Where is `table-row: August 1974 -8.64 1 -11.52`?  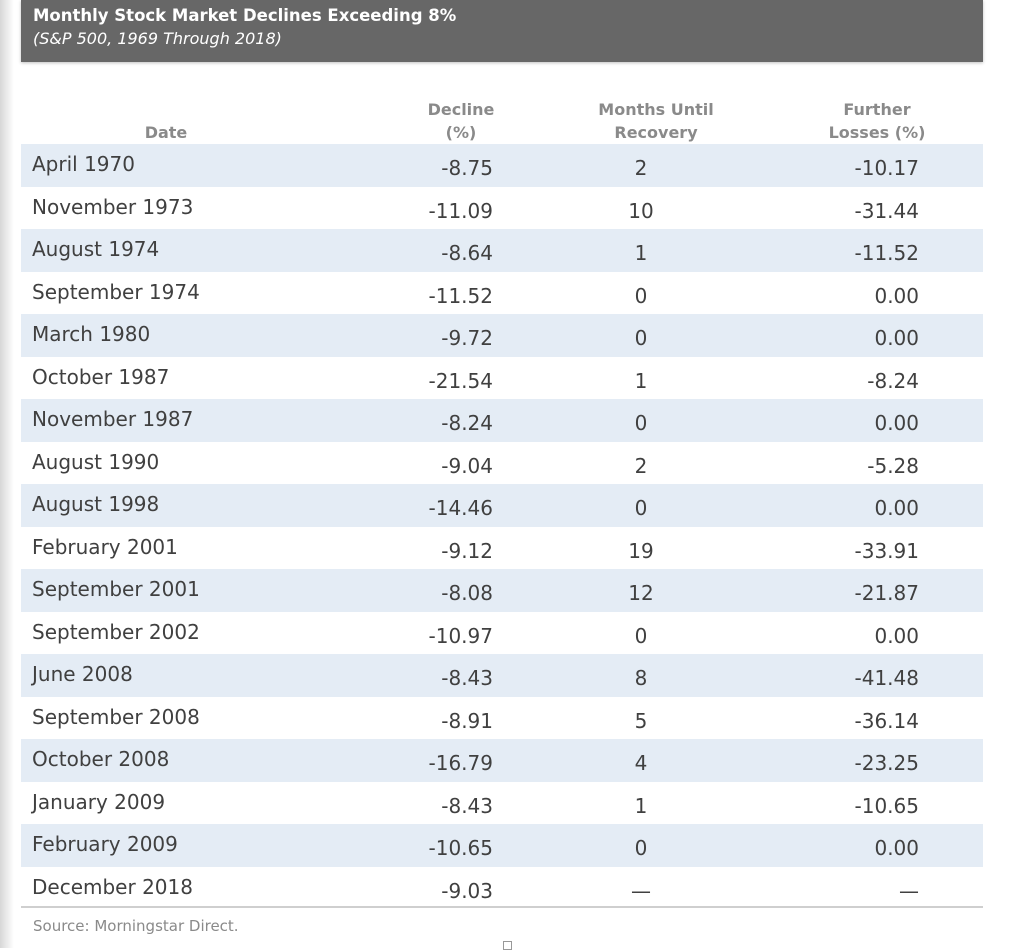 table-row: August 1974 -8.64 1 -11.52 is located at coordinates (502, 250).